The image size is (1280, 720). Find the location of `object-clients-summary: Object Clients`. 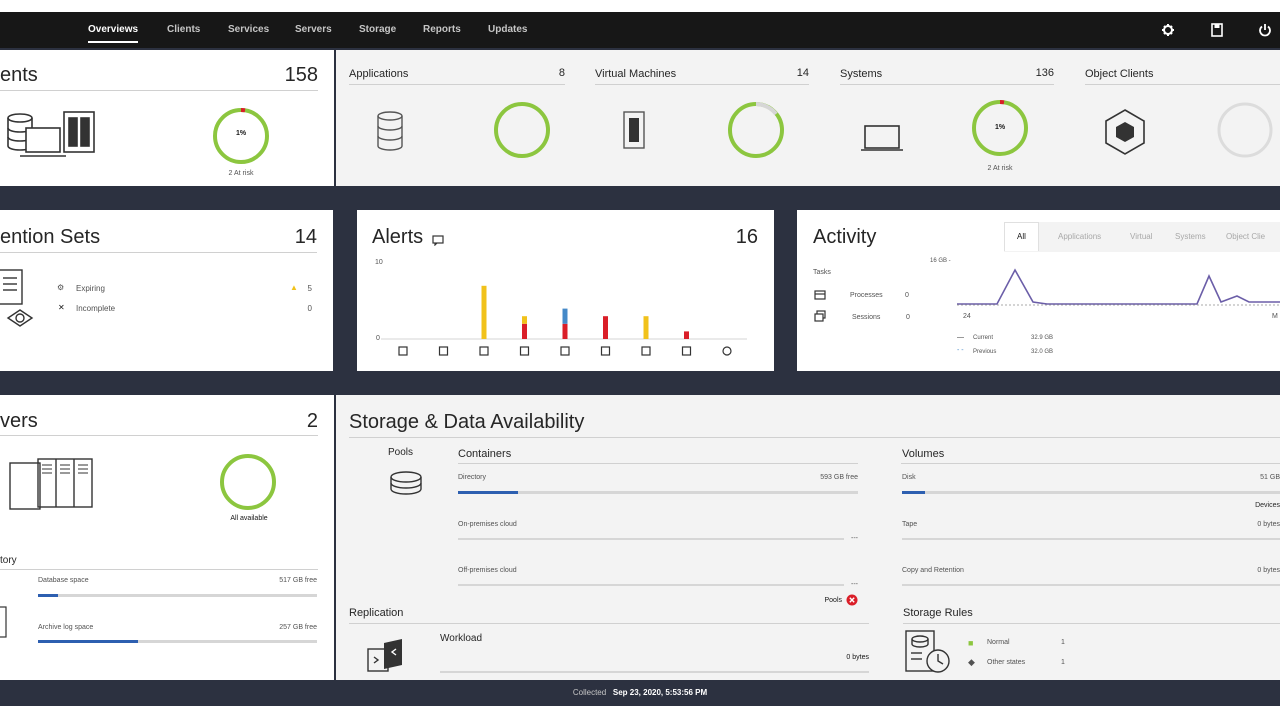

object-clients-summary: Object Clients is located at coordinates (1182, 118).